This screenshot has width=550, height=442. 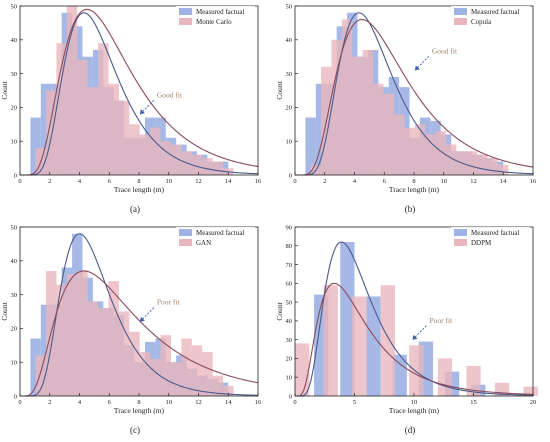 What do you see at coordinates (410, 209) in the screenshot?
I see `panel-caption: (b)` at bounding box center [410, 209].